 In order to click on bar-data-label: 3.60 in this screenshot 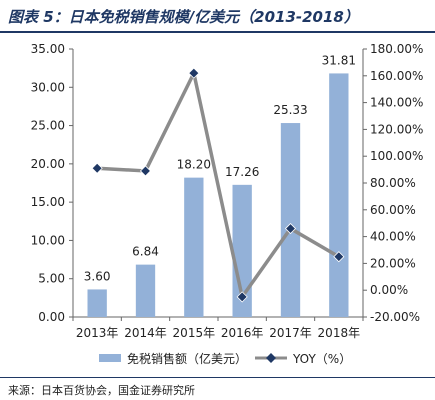, I will do `click(97, 276)`.